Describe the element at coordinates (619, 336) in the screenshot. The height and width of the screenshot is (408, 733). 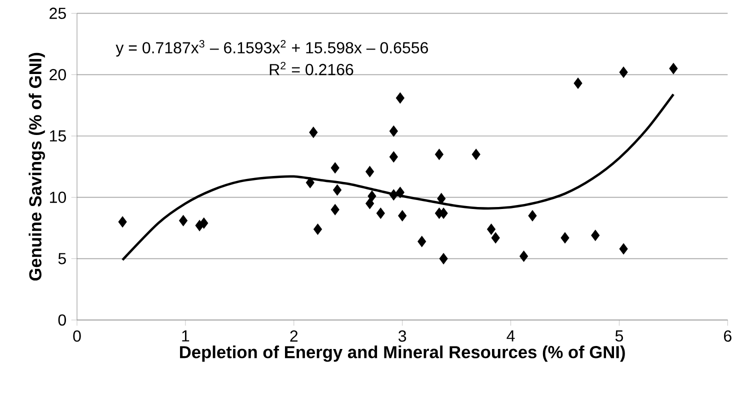
I see `x-tick-label: 5` at that location.